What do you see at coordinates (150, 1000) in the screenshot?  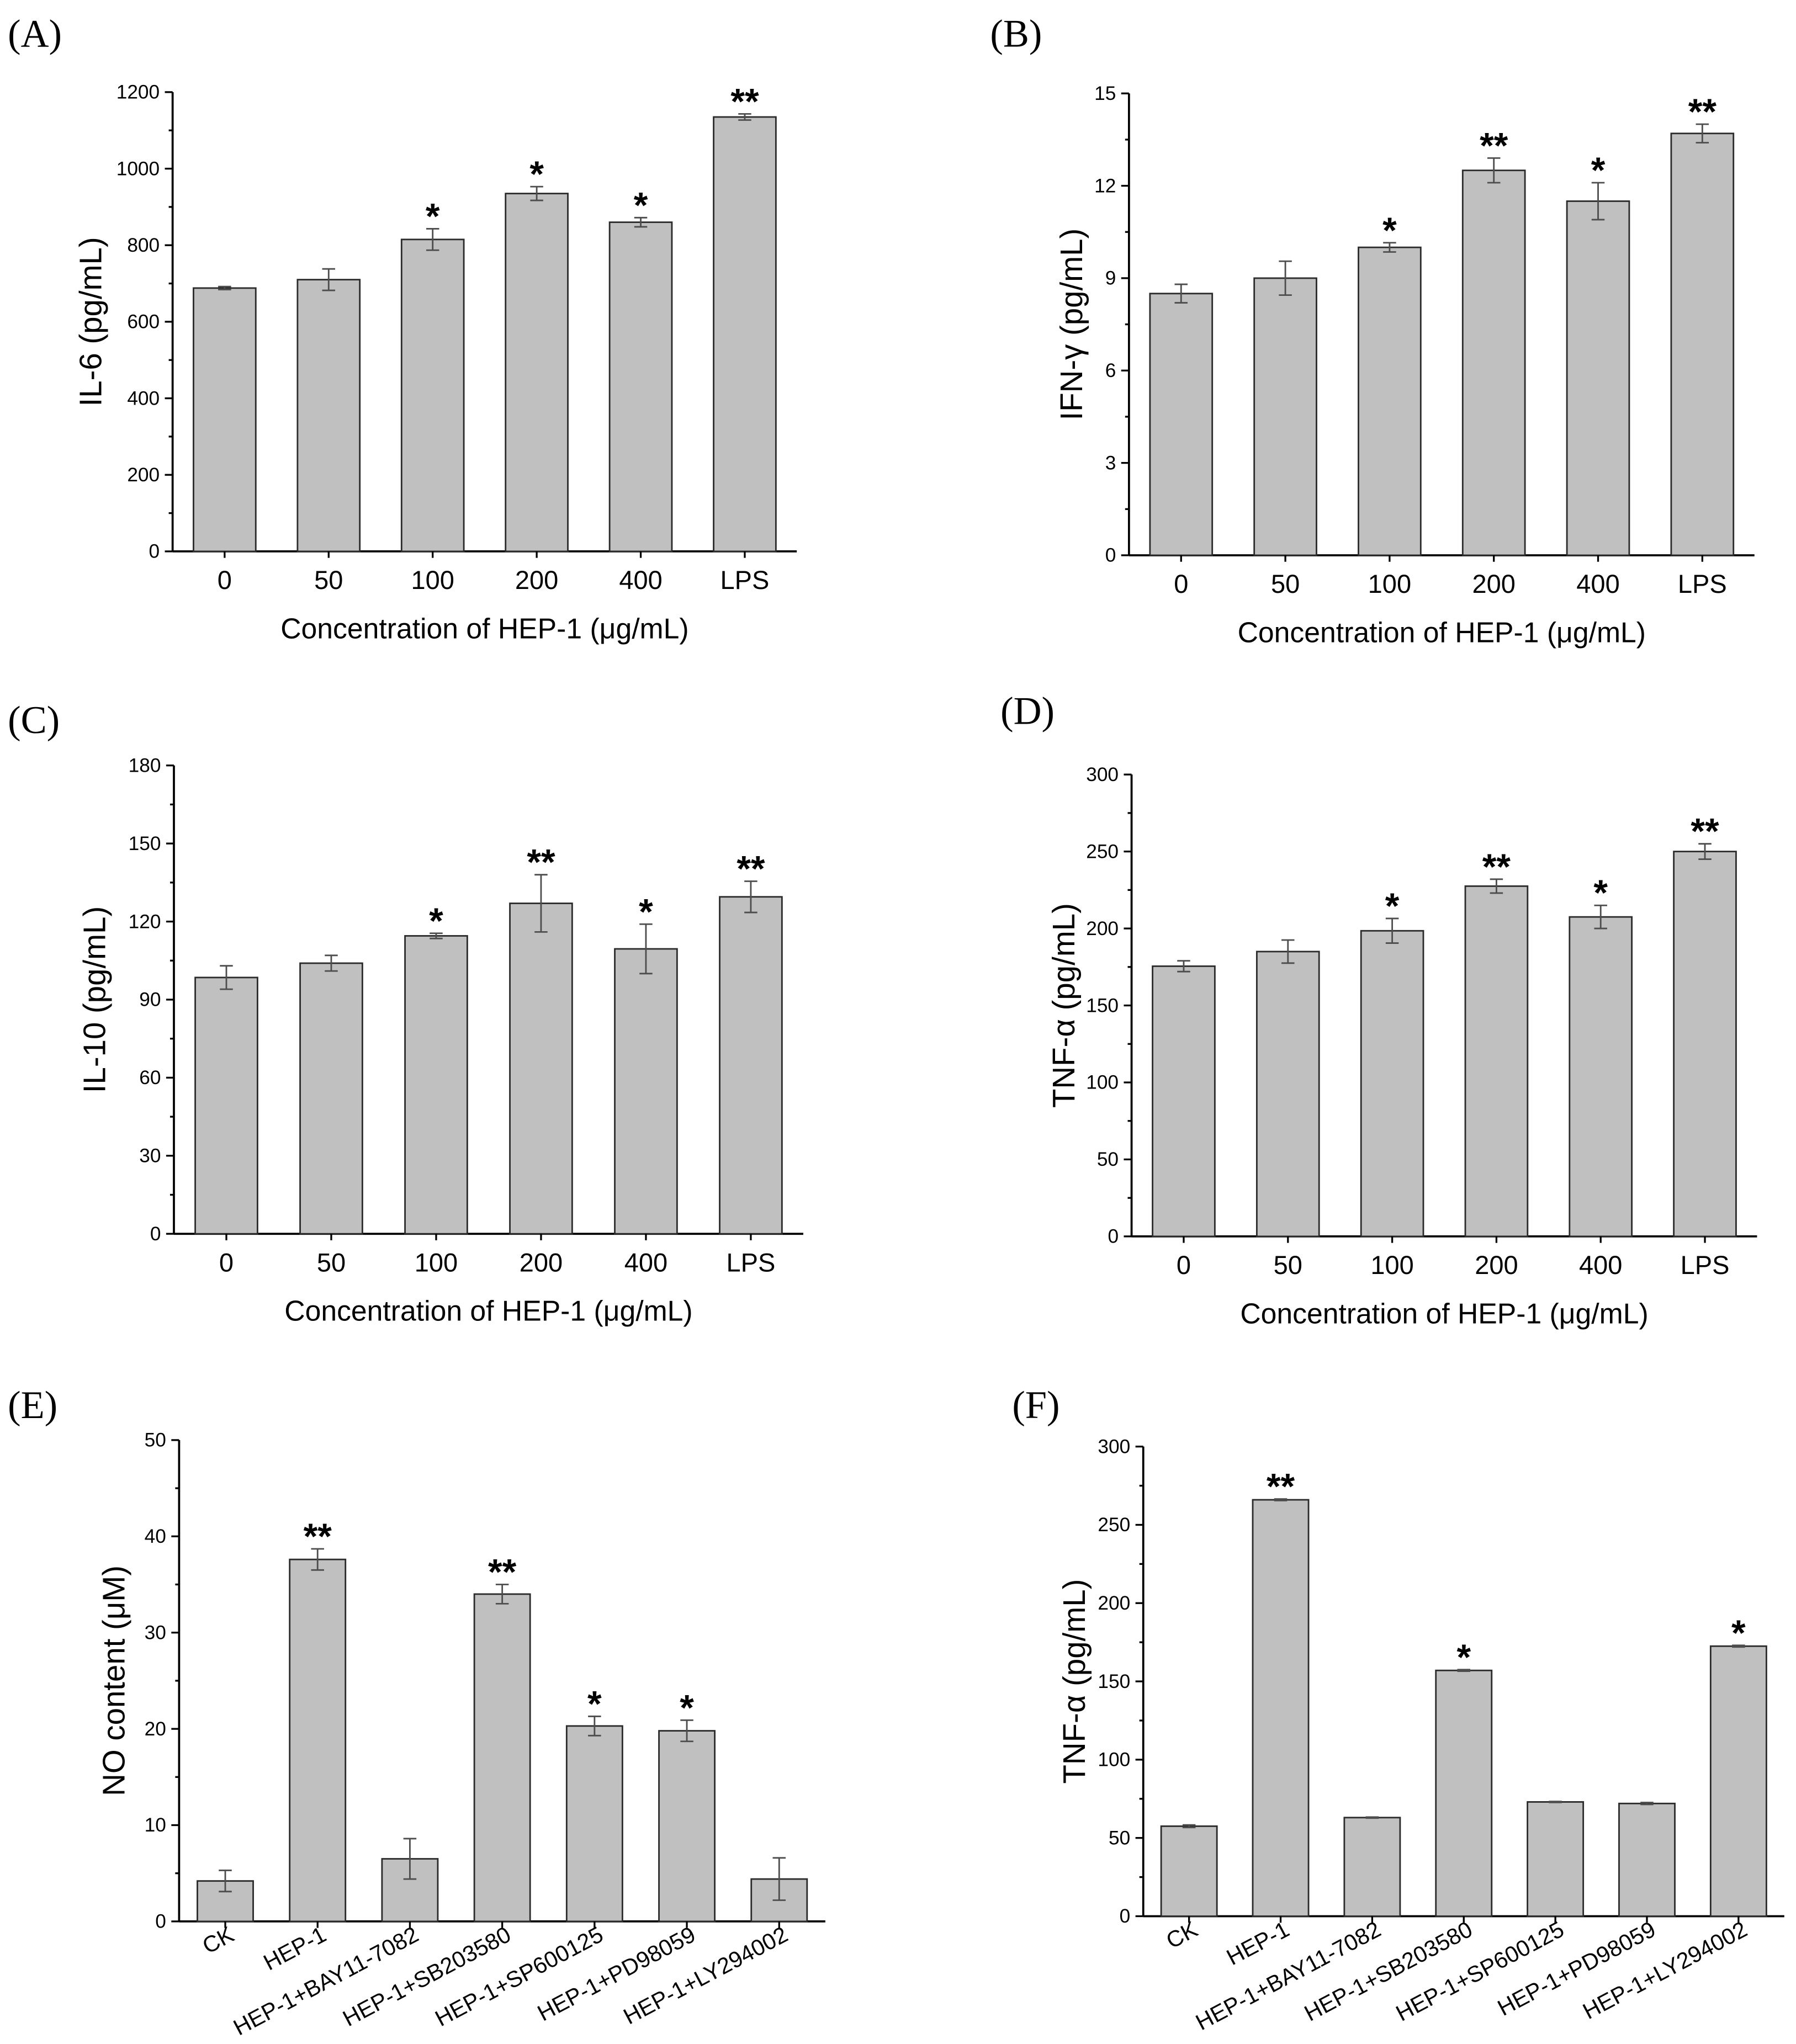 I see `y-tick-label-C-3: 90` at bounding box center [150, 1000].